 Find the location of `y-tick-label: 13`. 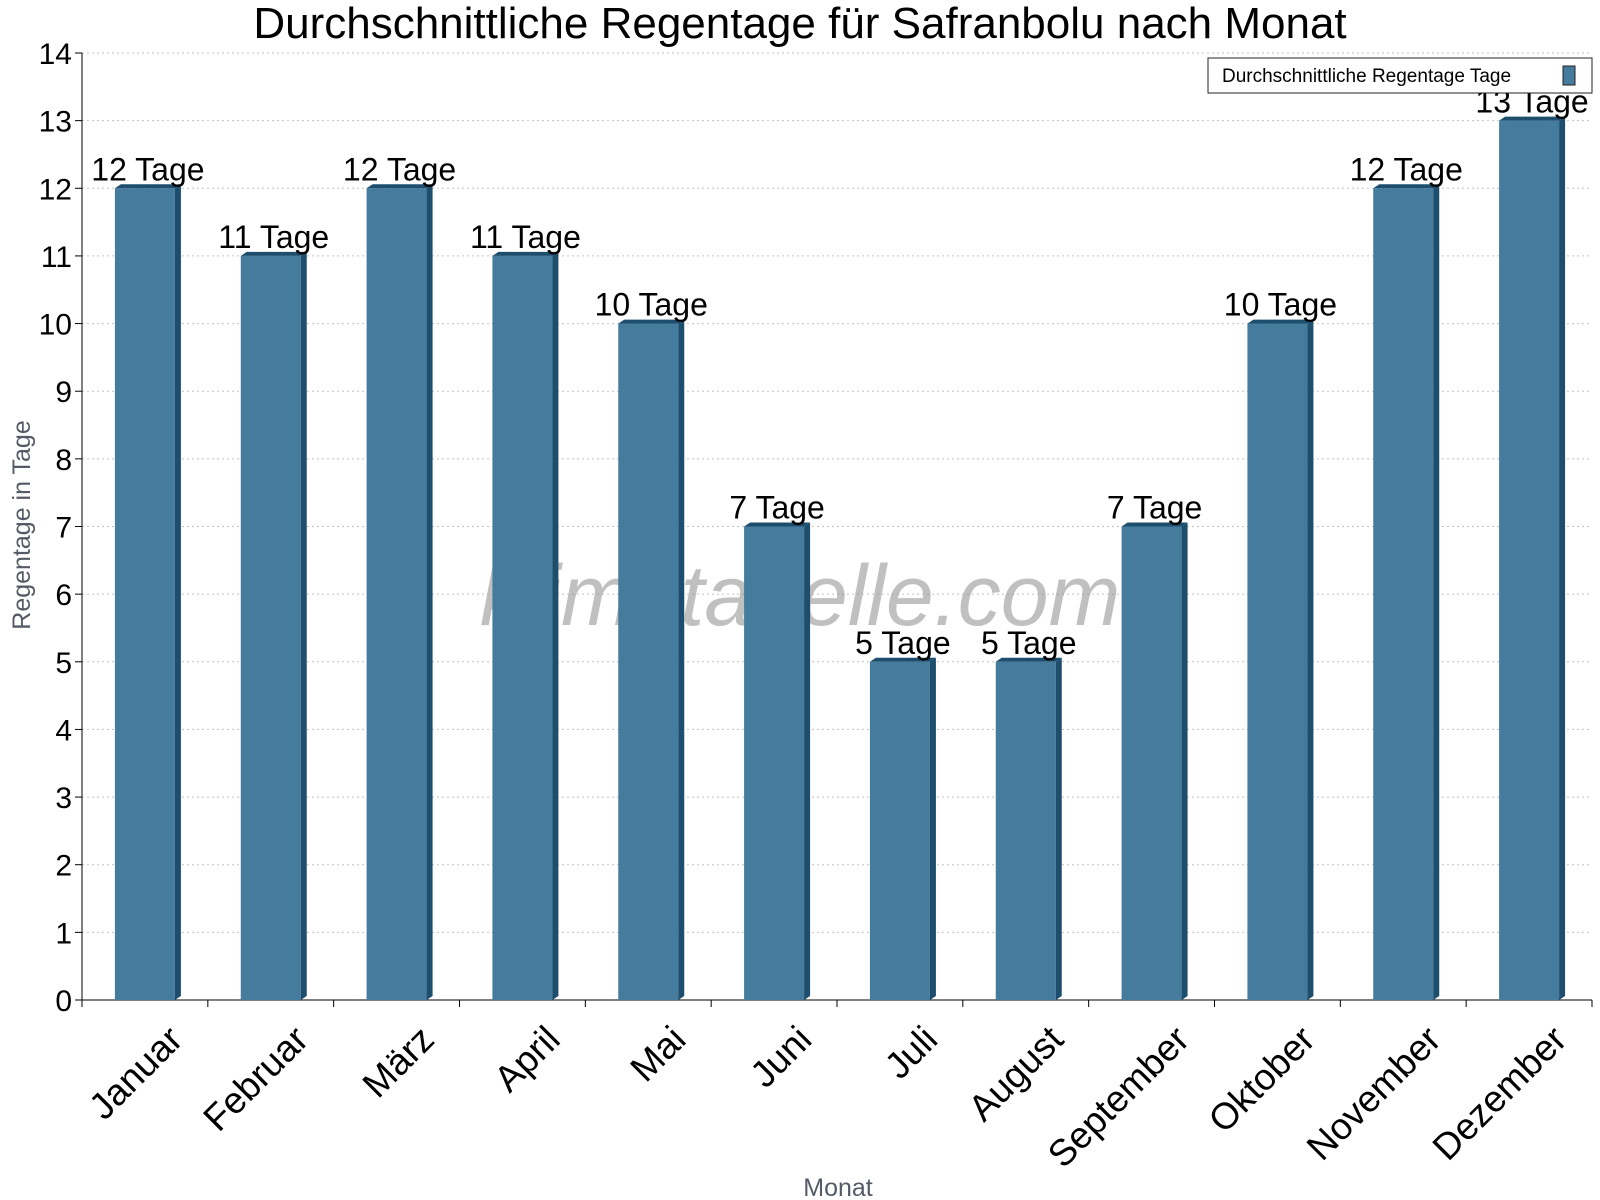

y-tick-label: 13 is located at coordinates (55, 122).